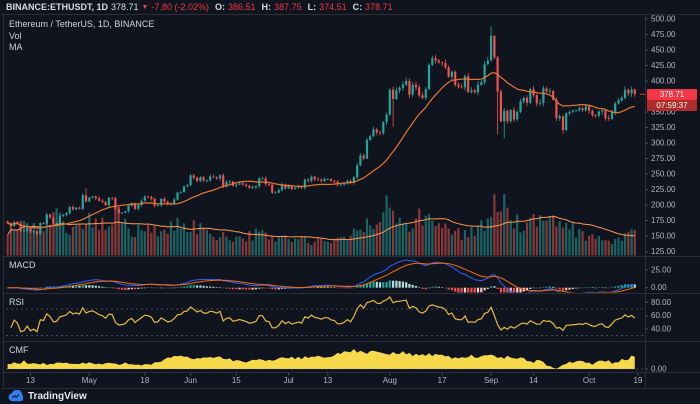 This screenshot has width=700, height=404. I want to click on macd-layer, so click(321, 276).